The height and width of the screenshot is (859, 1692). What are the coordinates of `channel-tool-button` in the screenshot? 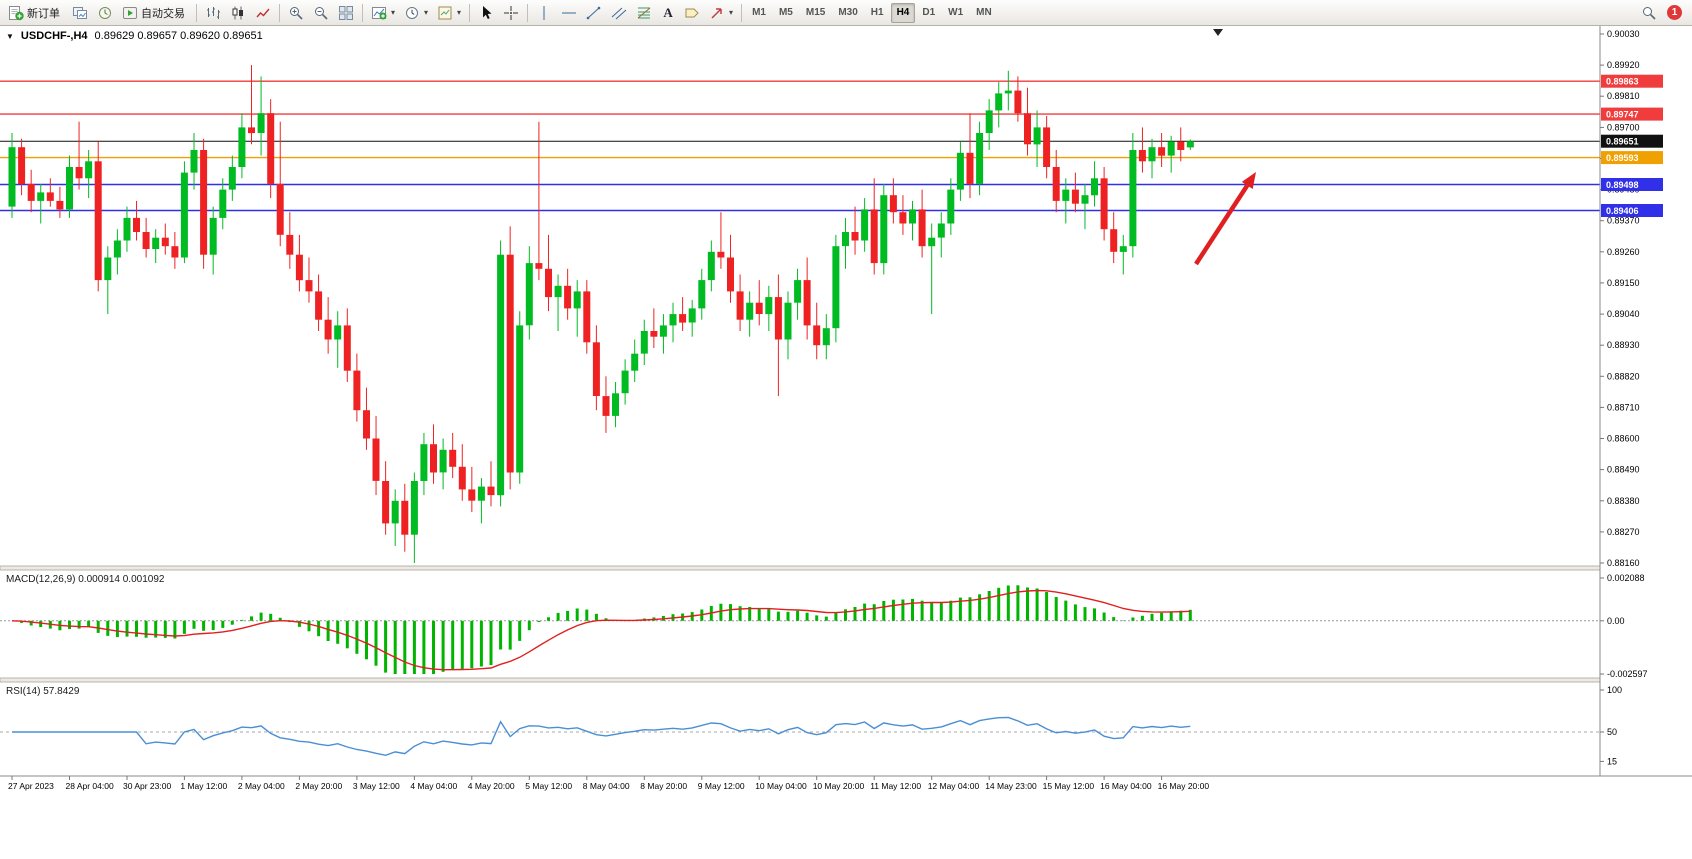 It's located at (619, 13).